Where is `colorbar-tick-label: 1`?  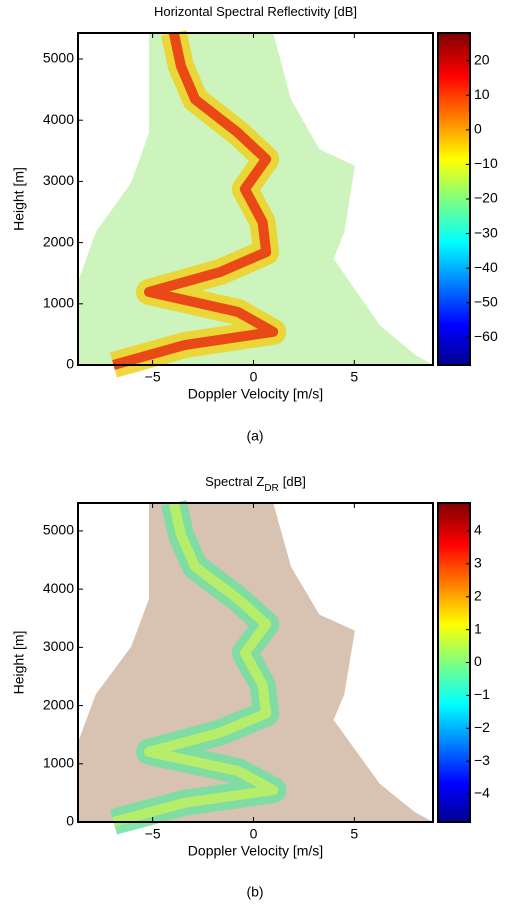 colorbar-tick-label: 1 is located at coordinates (478, 628).